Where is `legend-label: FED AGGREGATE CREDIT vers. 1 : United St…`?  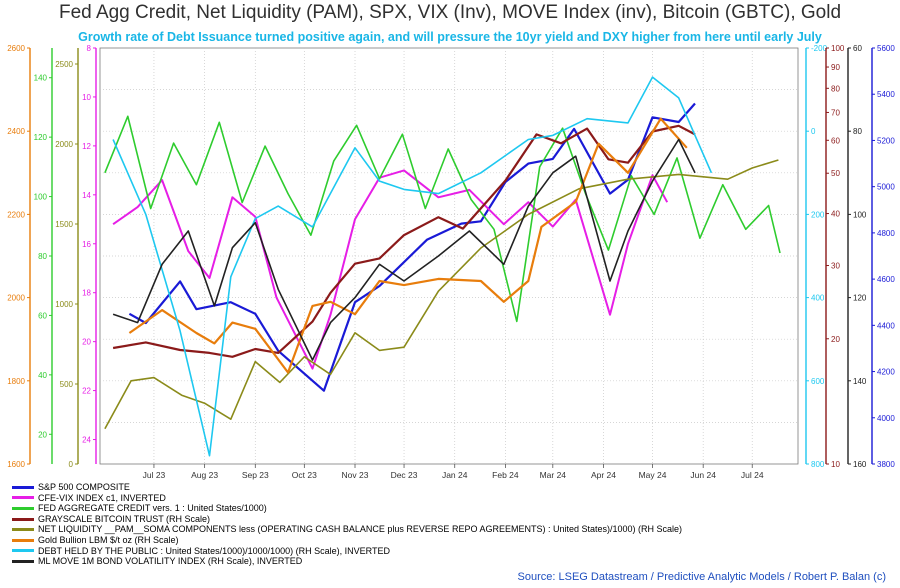 legend-label: FED AGGREGATE CREDIT vers. 1 : United St… is located at coordinates (152, 508).